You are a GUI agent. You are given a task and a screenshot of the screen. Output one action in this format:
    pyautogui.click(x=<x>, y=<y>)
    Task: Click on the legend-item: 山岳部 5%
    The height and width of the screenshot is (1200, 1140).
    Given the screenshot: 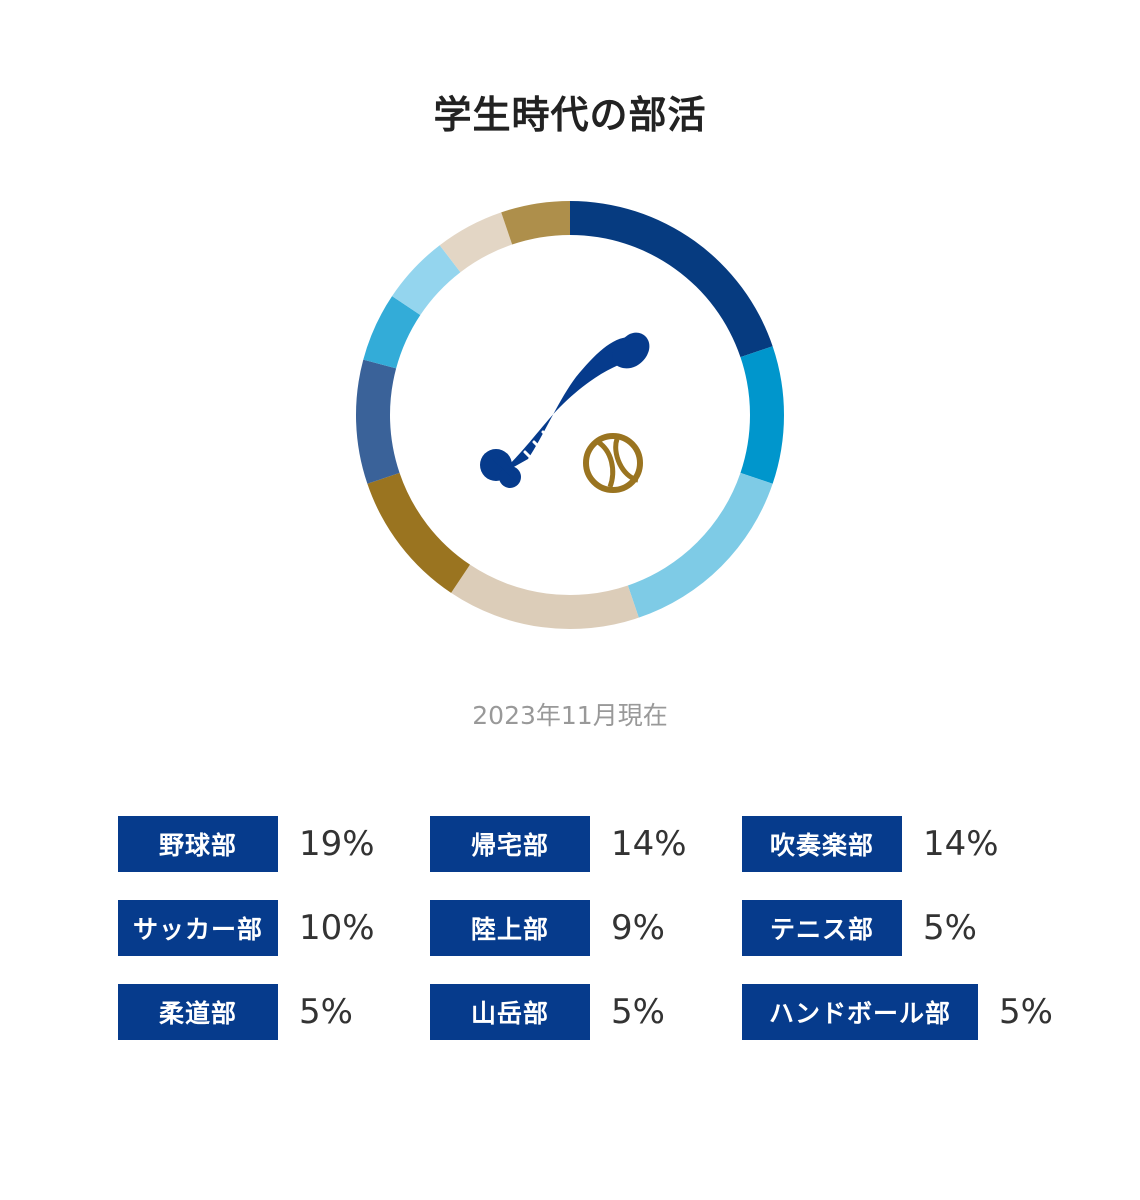 What is the action you would take?
    pyautogui.click(x=547, y=1012)
    